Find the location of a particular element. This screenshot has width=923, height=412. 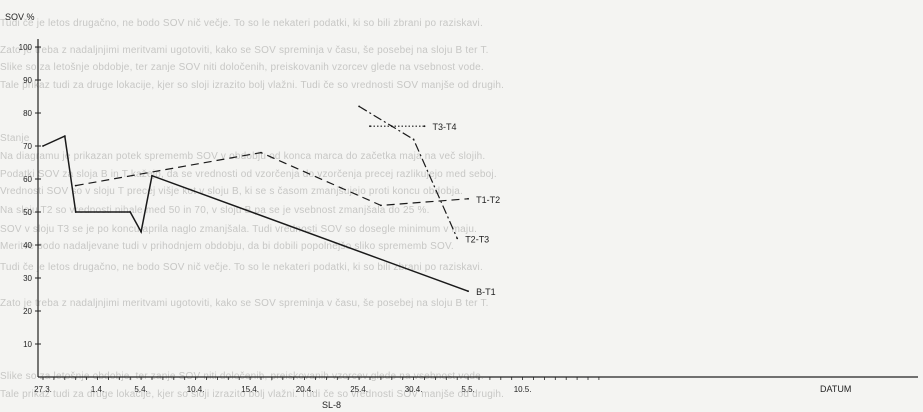

y-tick-label: 20 is located at coordinates (27, 311).